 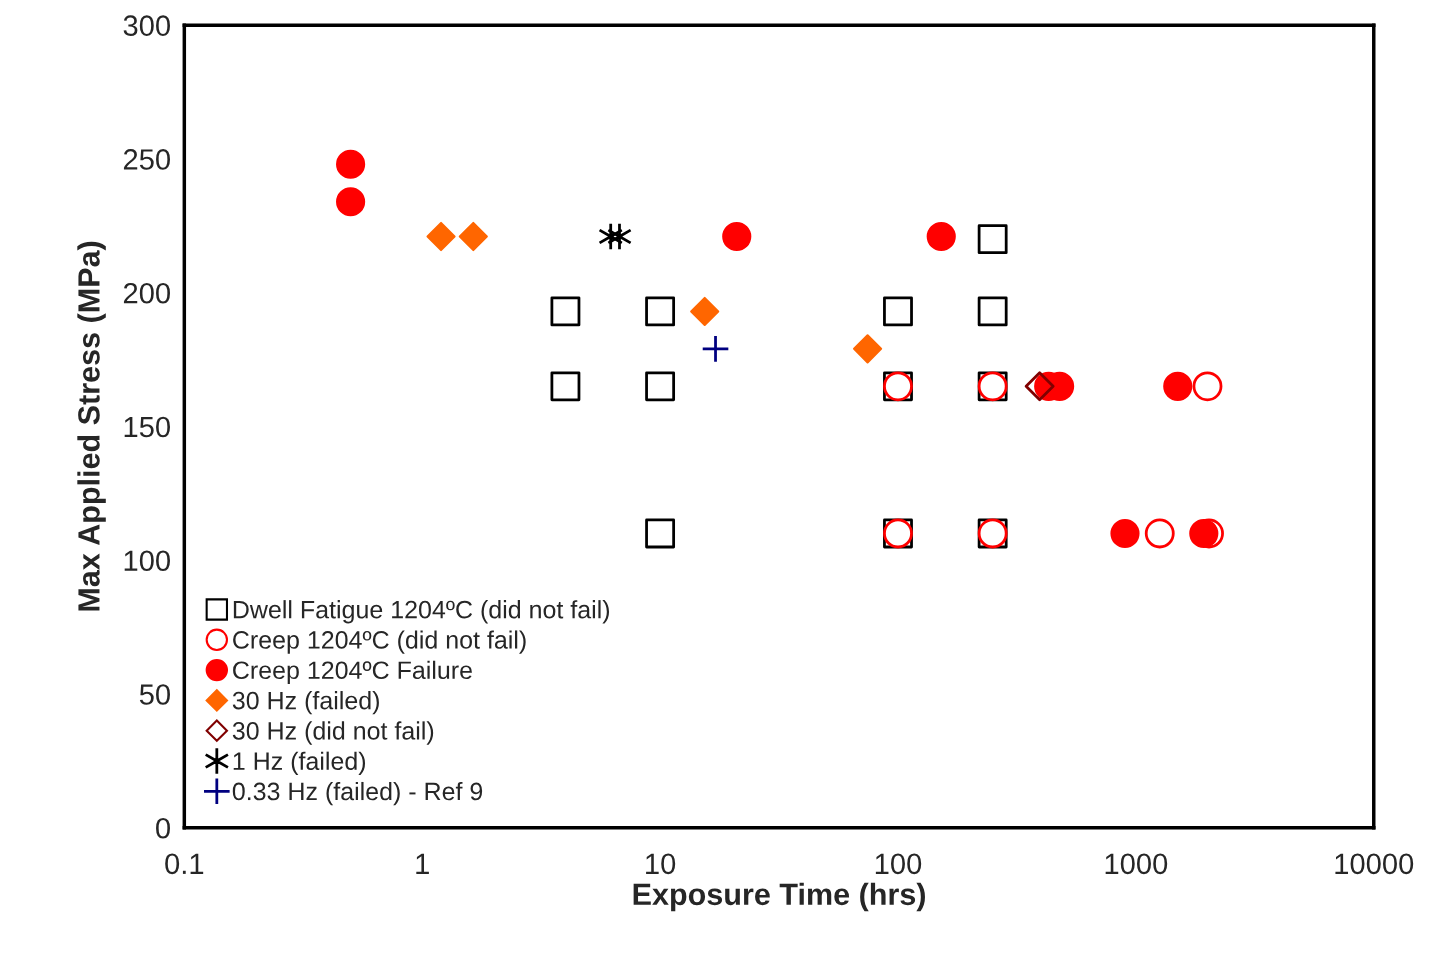 I want to click on legend-label: 0.33 Hz (failed) - Ref 9, so click(x=357, y=793).